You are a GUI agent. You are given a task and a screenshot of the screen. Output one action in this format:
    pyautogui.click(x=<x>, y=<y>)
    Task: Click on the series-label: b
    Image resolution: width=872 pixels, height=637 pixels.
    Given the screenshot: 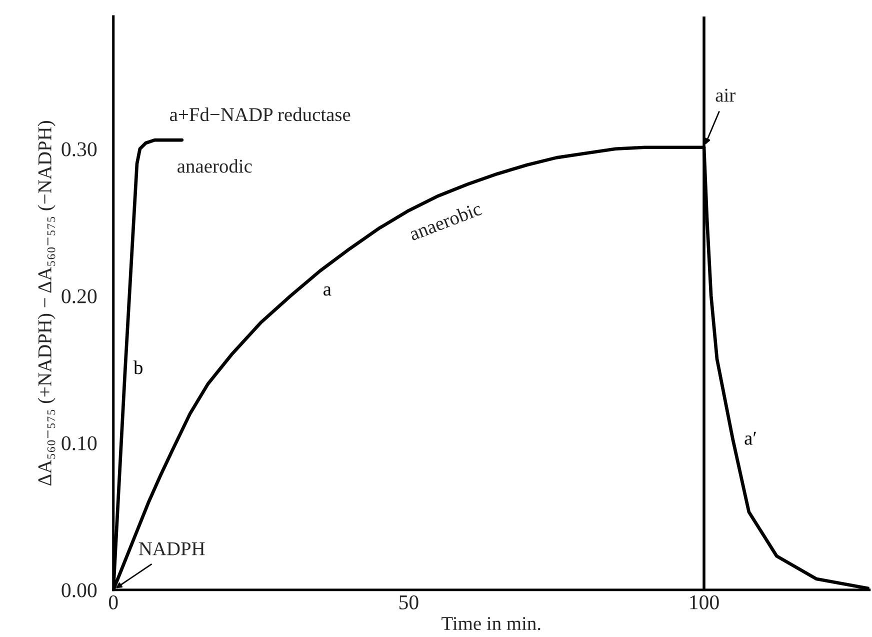 What is the action you would take?
    pyautogui.click(x=138, y=367)
    